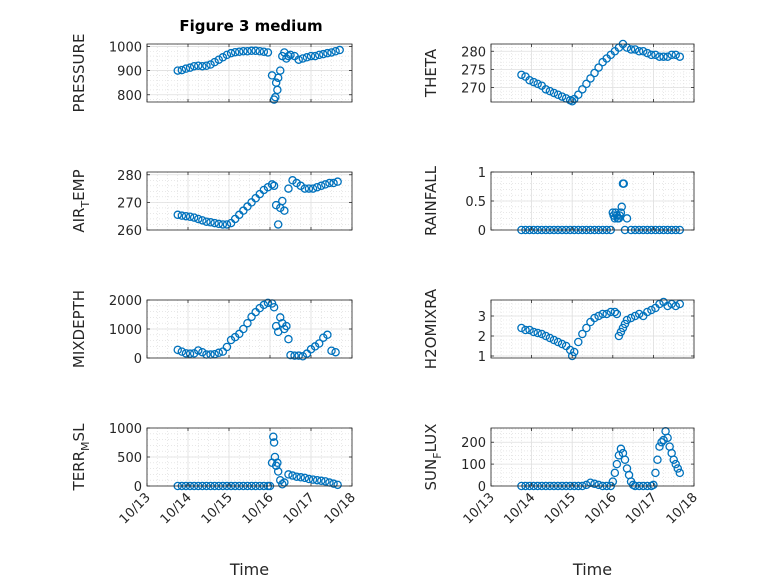 The image size is (778, 583). What do you see at coordinates (473, 52) in the screenshot?
I see `y-tick-label: 280` at bounding box center [473, 52].